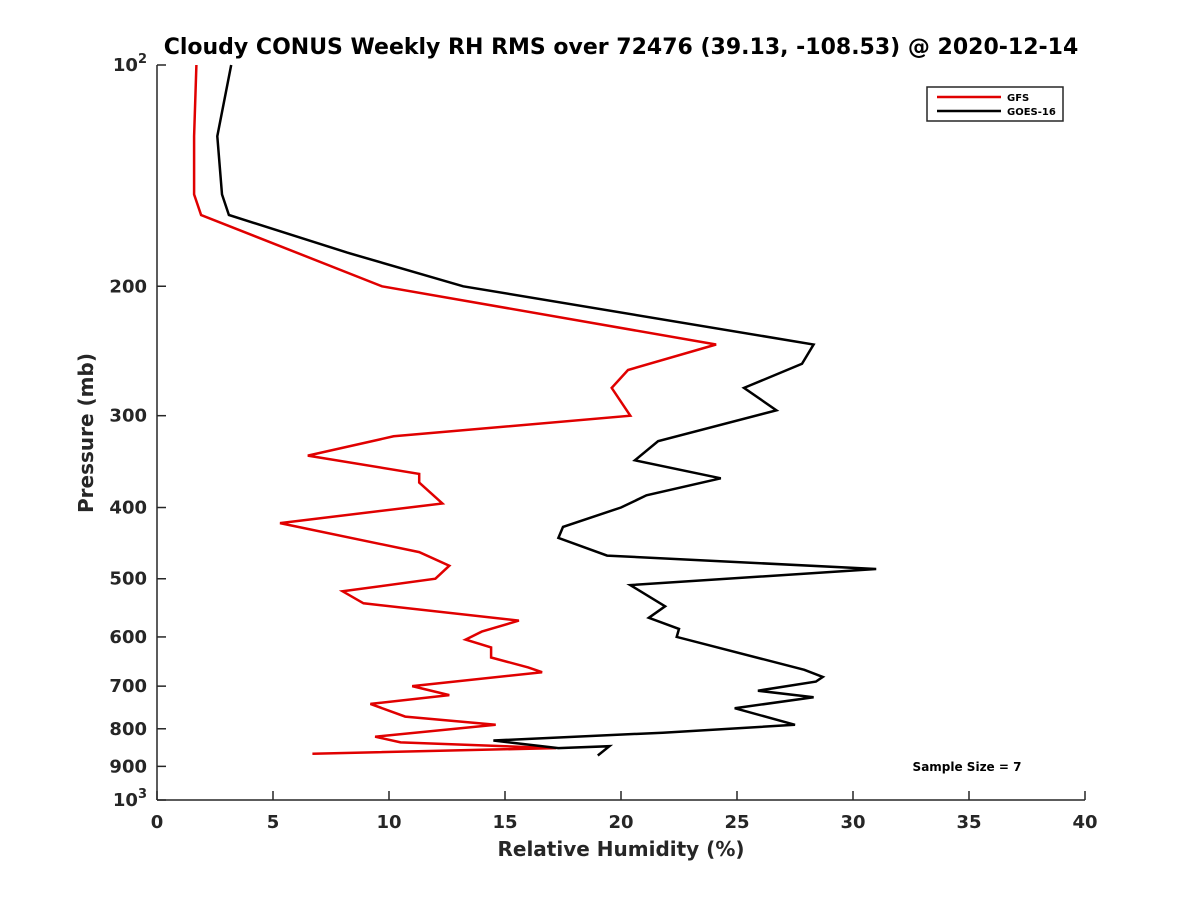  I want to click on x-tick-label: 30, so click(852, 822).